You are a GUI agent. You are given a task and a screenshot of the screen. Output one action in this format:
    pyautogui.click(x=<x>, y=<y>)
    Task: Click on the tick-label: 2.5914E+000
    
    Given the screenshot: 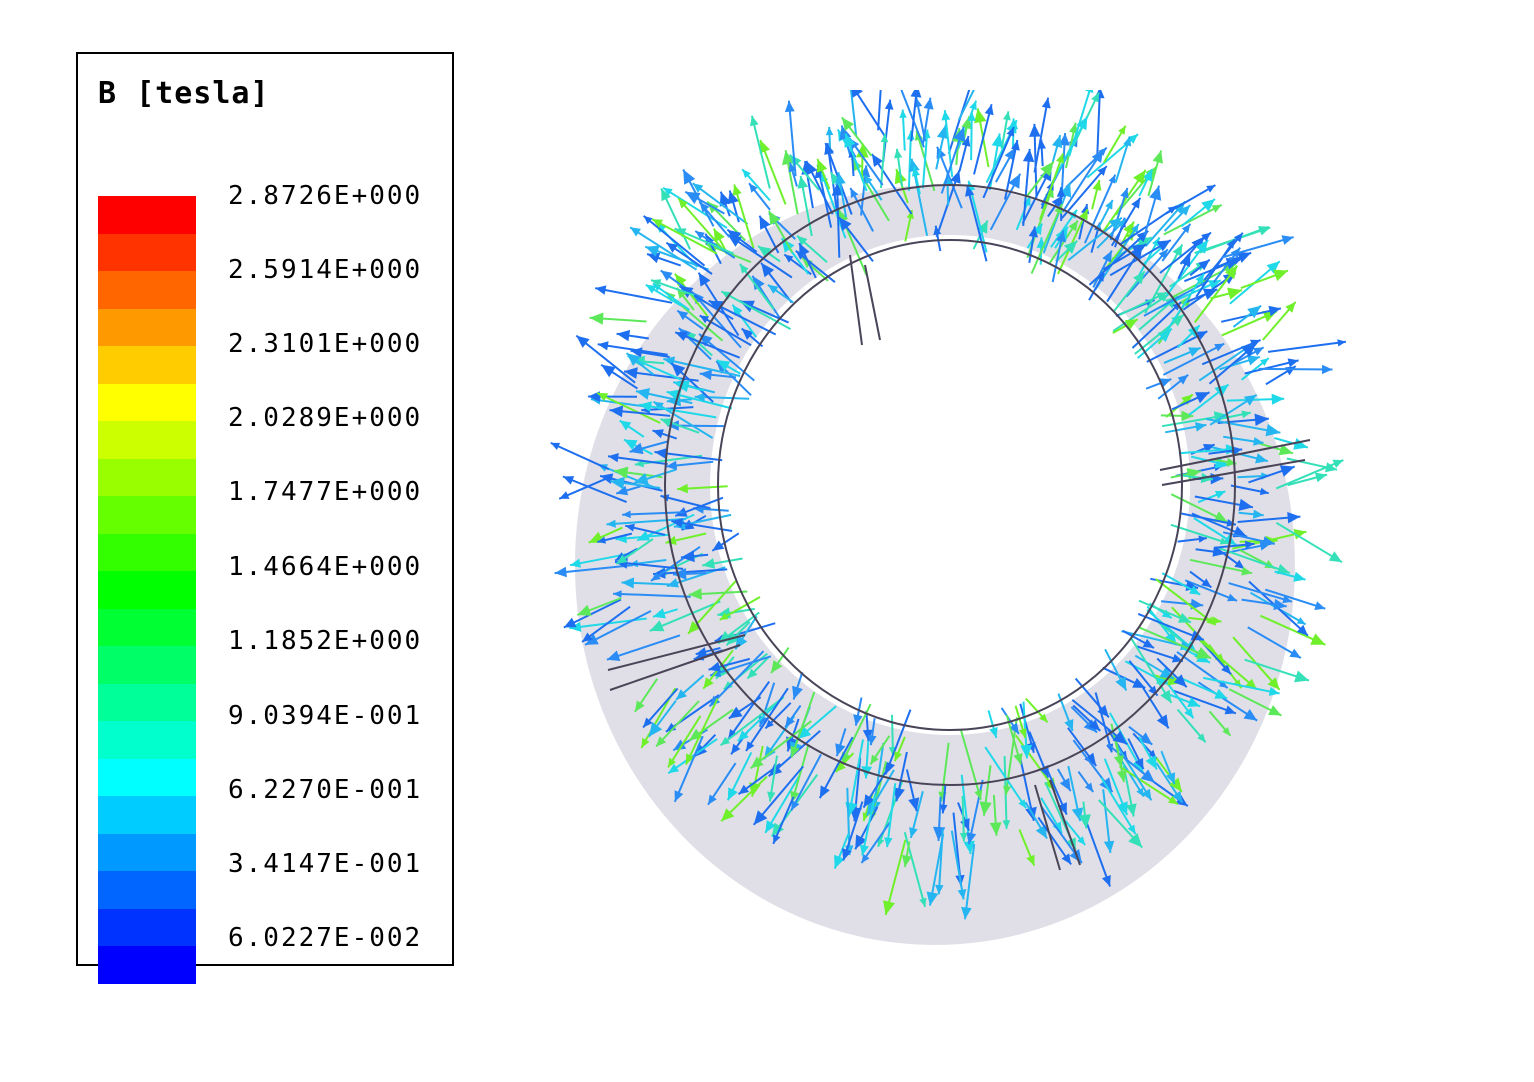 What is the action you would take?
    pyautogui.click(x=325, y=270)
    